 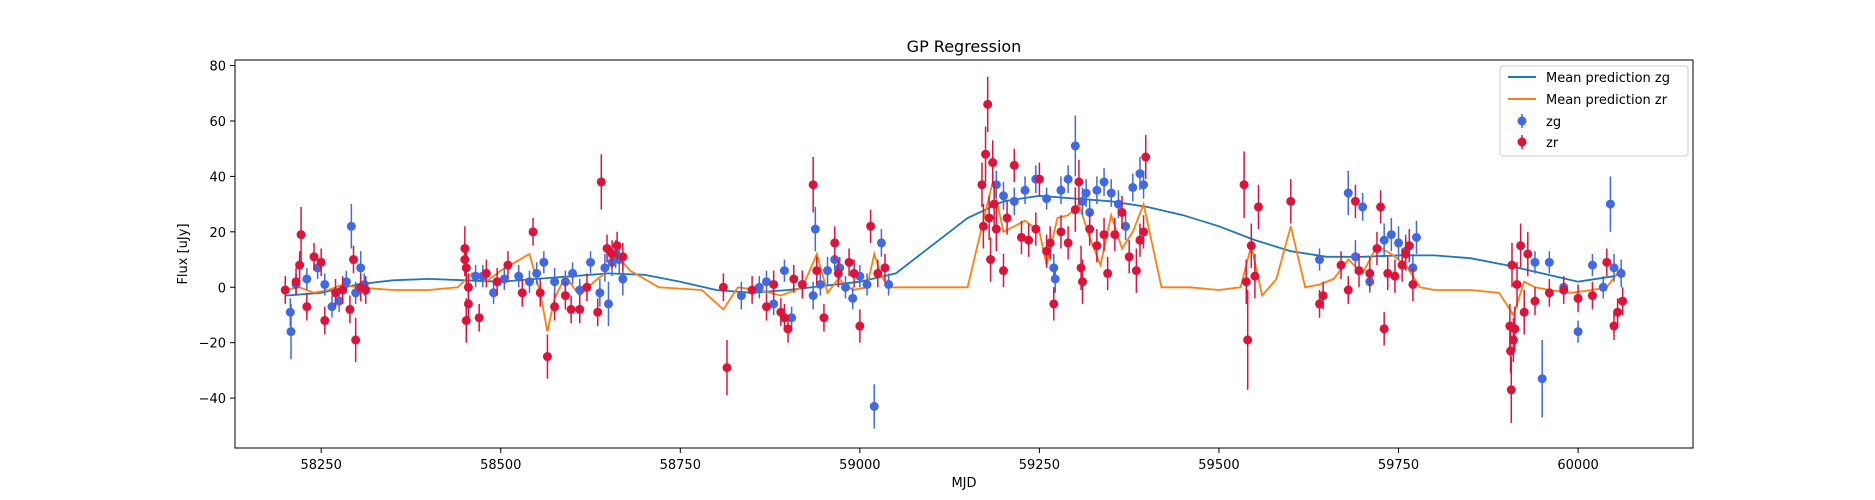 What do you see at coordinates (217, 122) in the screenshot?
I see `y-tick-label: 60` at bounding box center [217, 122].